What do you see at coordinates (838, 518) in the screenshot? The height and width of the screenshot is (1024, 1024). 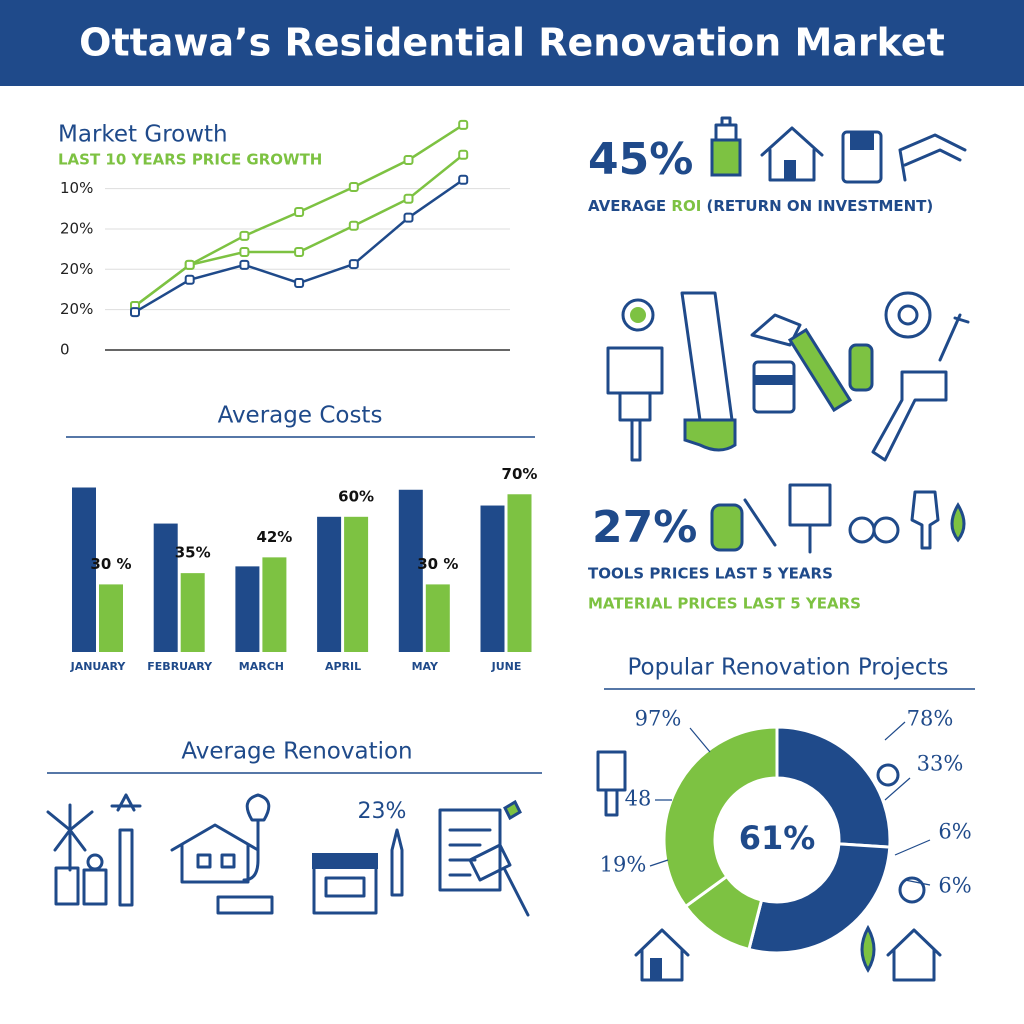 I see `price-icons` at bounding box center [838, 518].